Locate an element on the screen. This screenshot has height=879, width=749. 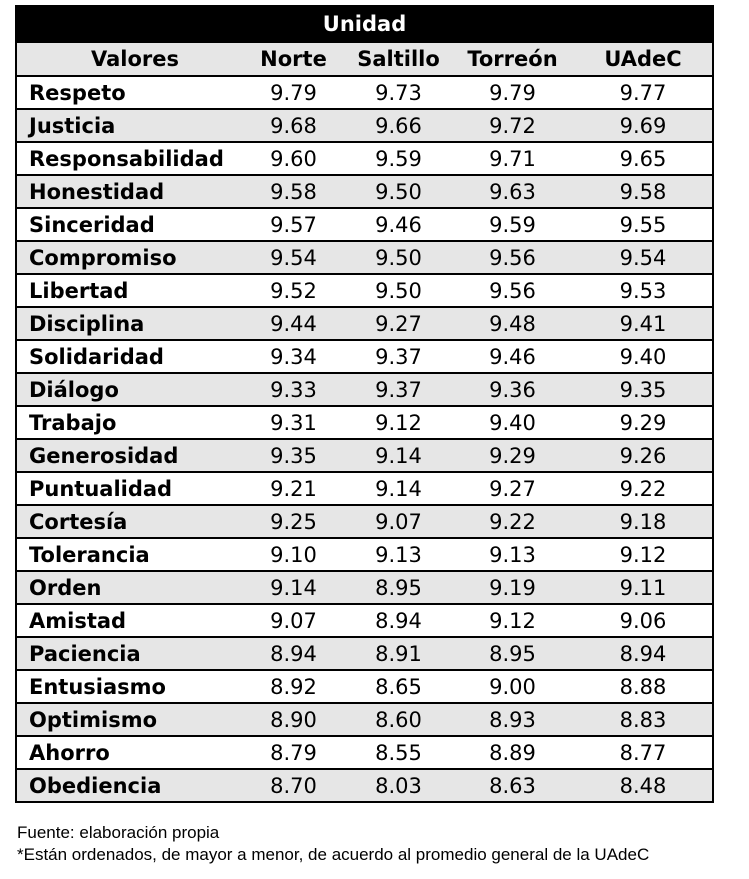
table-row: Diálogo 9.33 9.37 9.36 9.35 is located at coordinates (365, 389).